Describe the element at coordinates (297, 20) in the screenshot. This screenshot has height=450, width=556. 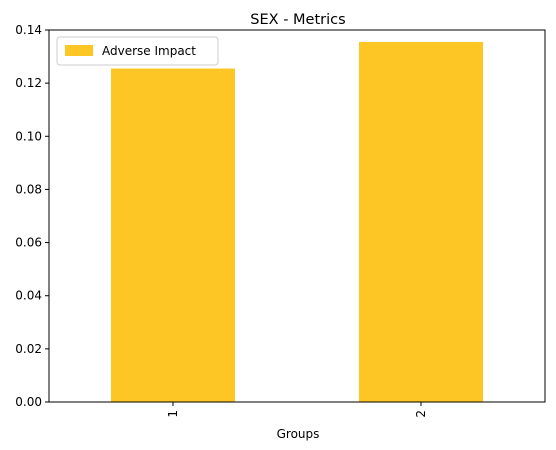
I see `chart-title: SEX - Metrics` at that location.